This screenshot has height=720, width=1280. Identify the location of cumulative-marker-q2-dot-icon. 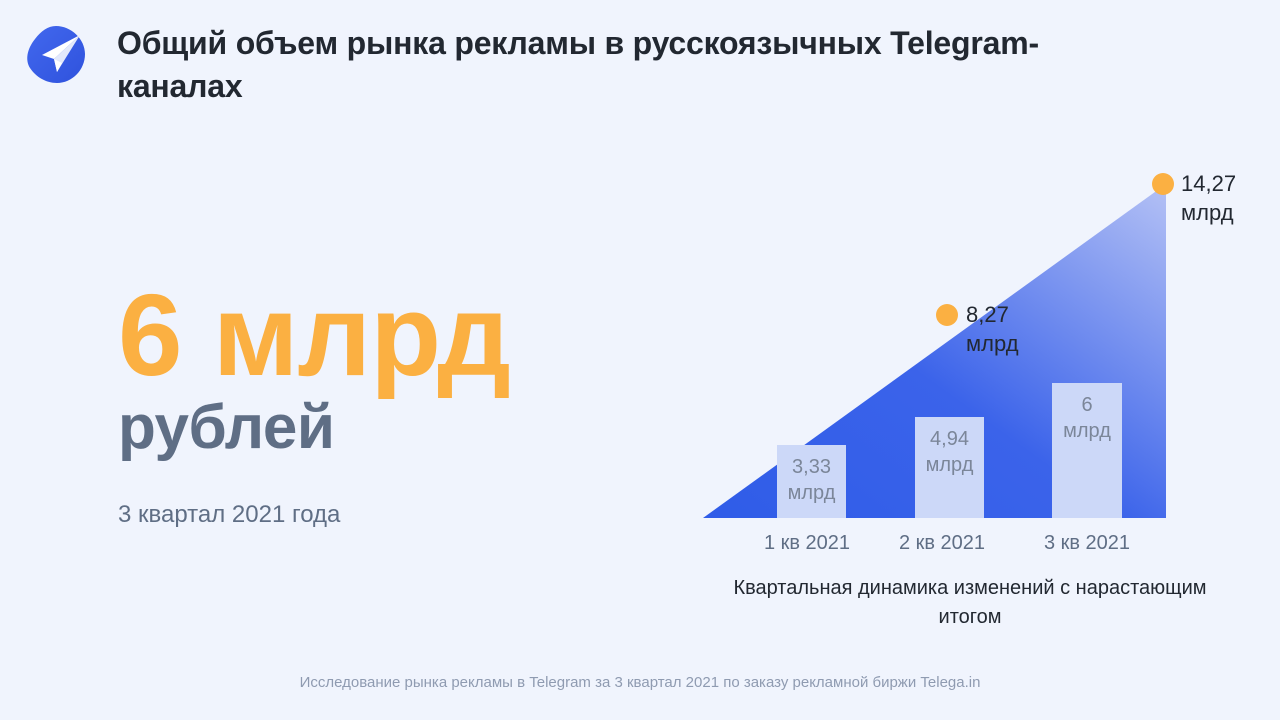
(947, 315).